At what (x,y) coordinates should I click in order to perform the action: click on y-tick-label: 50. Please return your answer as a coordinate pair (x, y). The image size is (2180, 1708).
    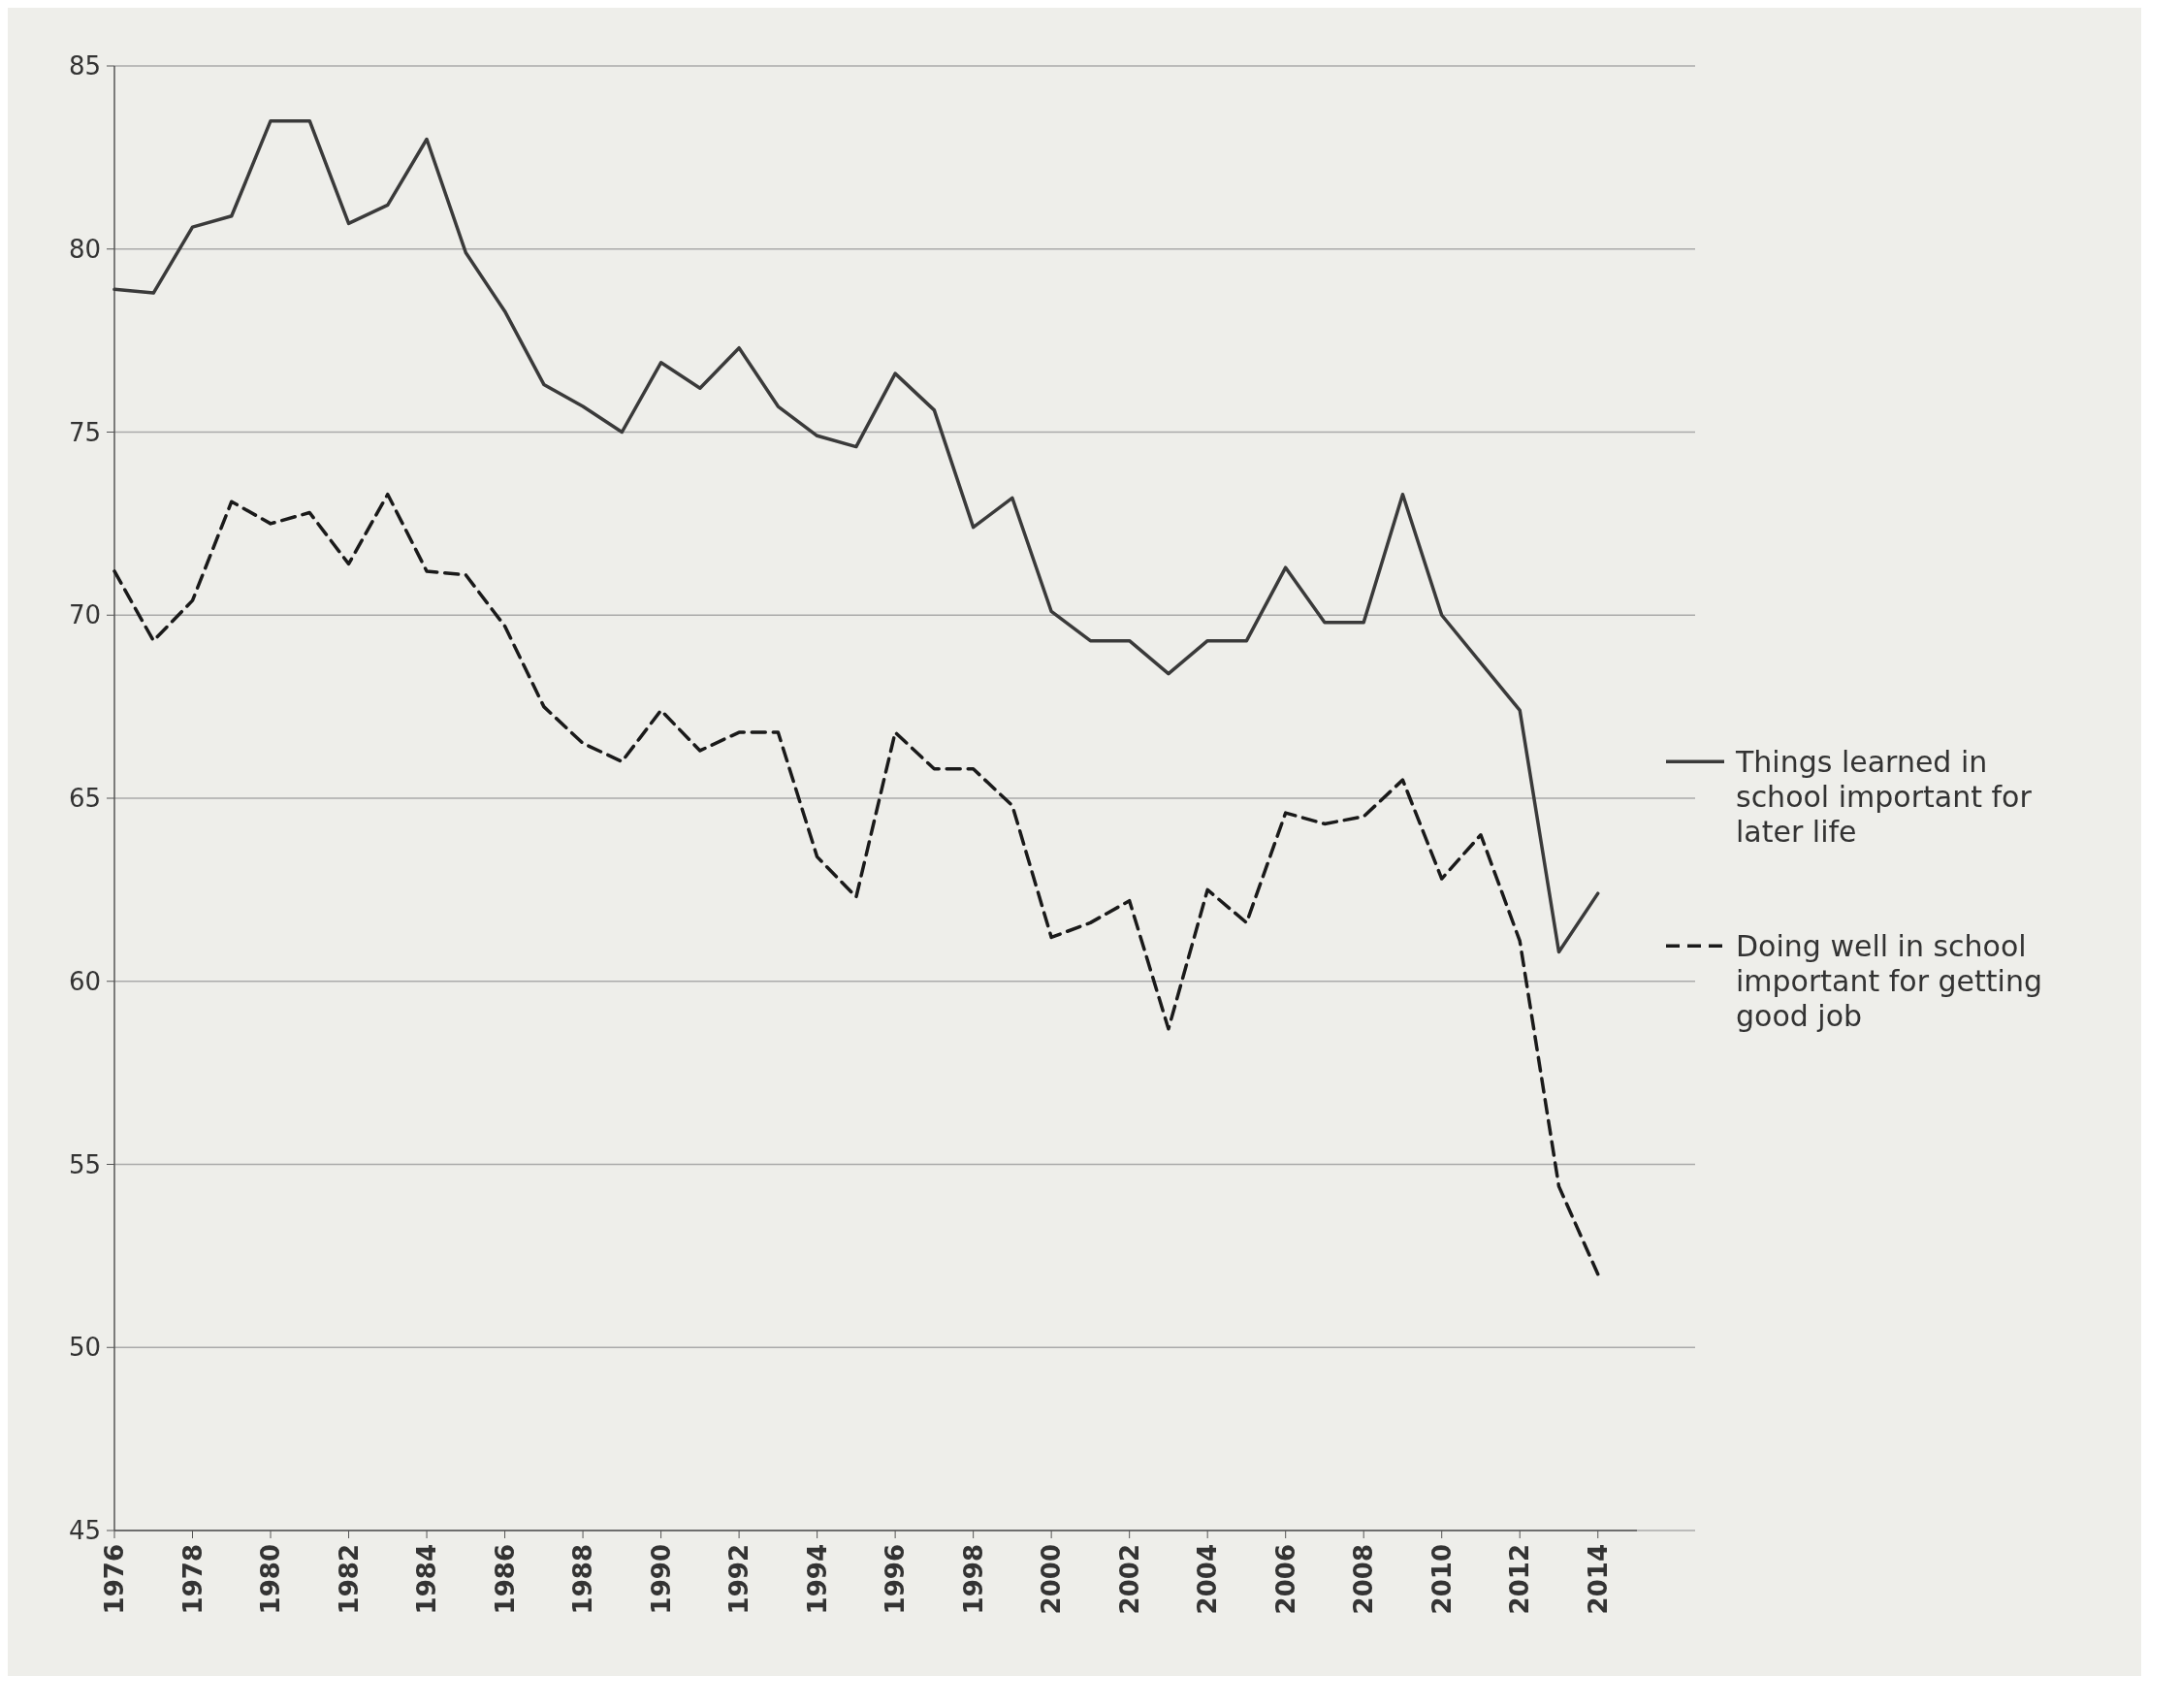
    Looking at the image, I should click on (84, 1348).